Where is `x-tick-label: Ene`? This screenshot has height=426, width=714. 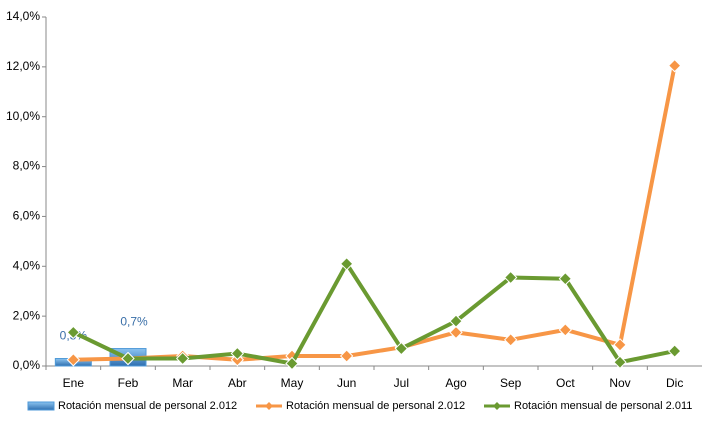 x-tick-label: Ene is located at coordinates (74, 383).